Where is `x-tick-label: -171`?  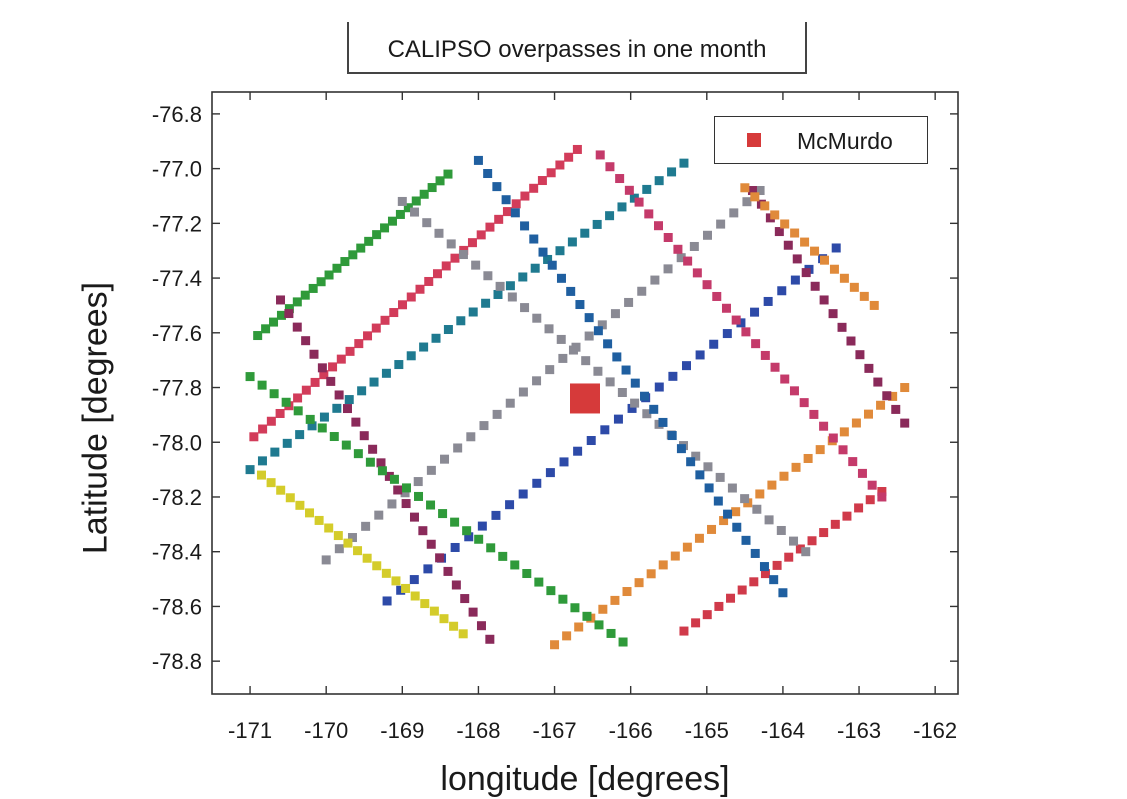 x-tick-label: -171 is located at coordinates (250, 730).